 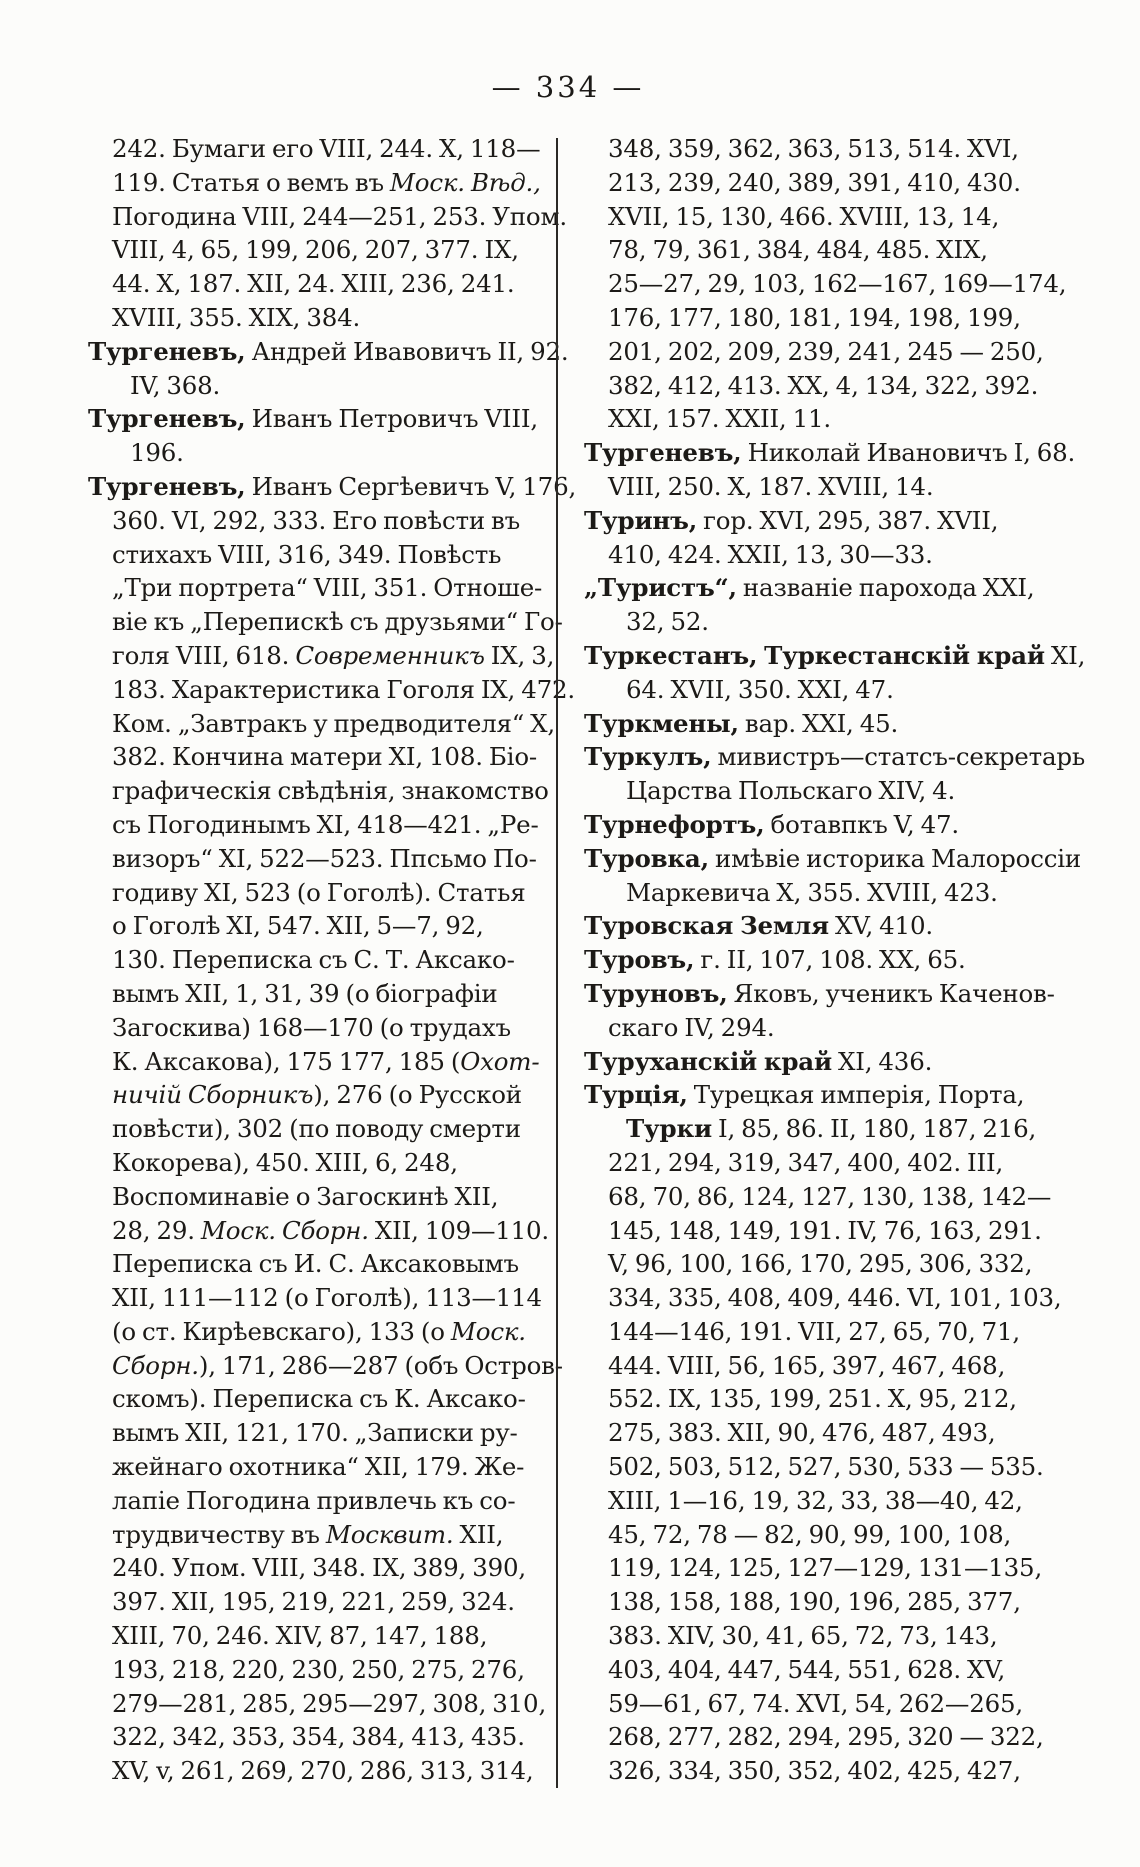 I want to click on index-line: 183. Характеристика Гоголя IX, 472., so click(x=331, y=690).